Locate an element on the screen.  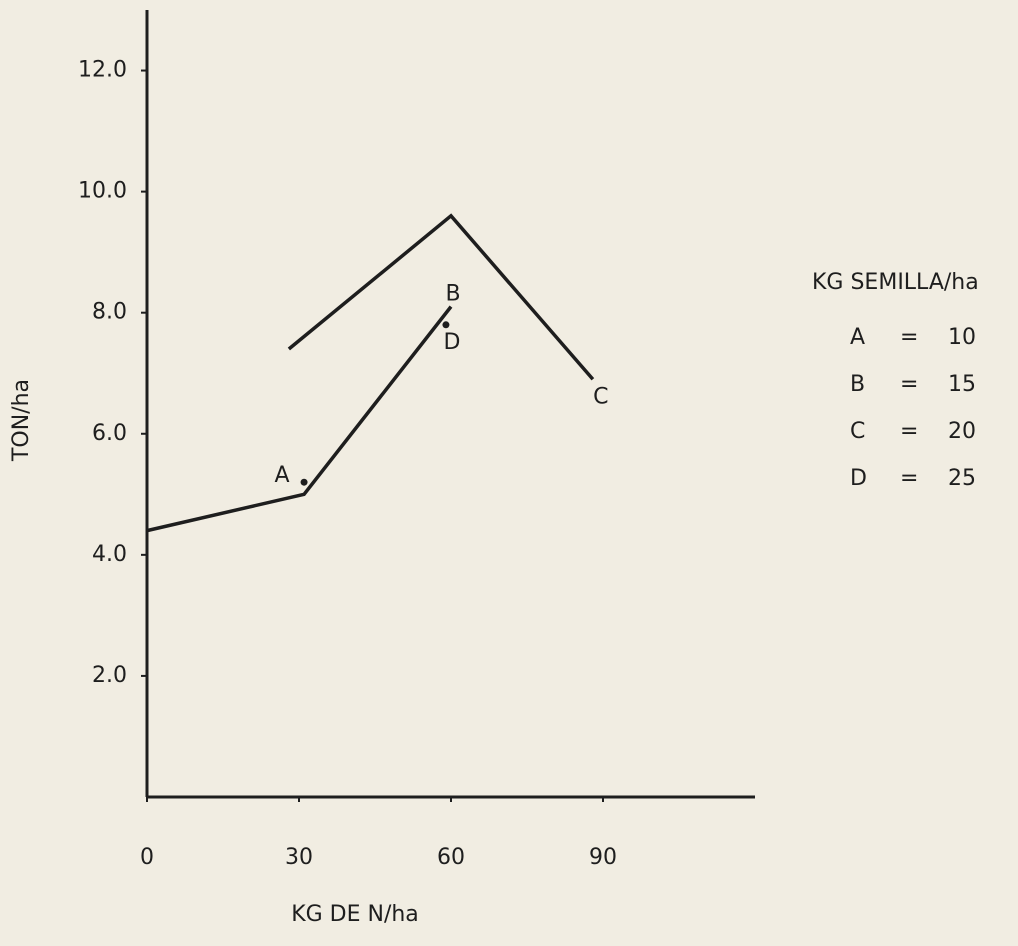
y-tick-label: 10.0 is located at coordinates (102, 191).